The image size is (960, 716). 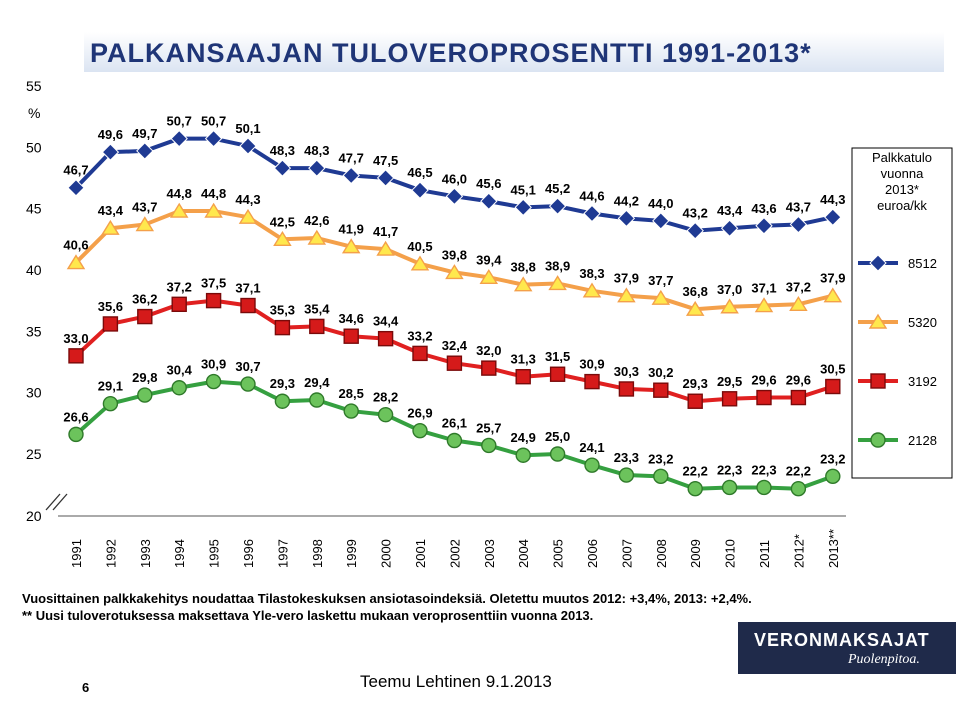 What do you see at coordinates (902, 205) in the screenshot?
I see `legend-title: euroa/kk` at bounding box center [902, 205].